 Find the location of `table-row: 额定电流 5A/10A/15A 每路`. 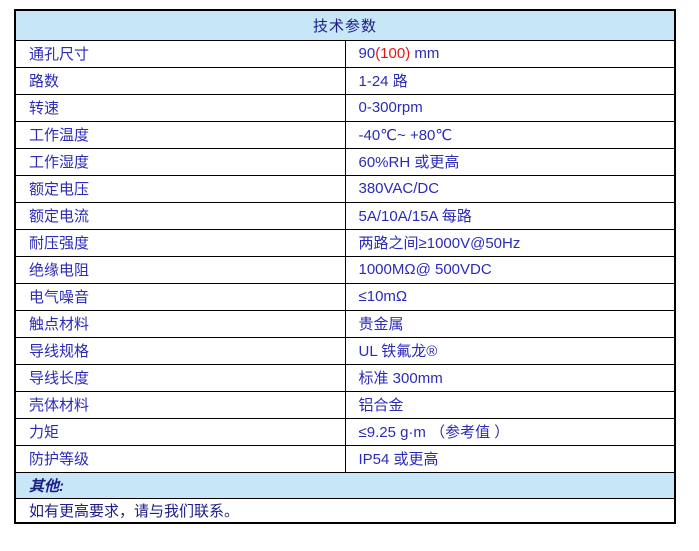

table-row: 额定电流 5A/10A/15A 每路 is located at coordinates (345, 215).